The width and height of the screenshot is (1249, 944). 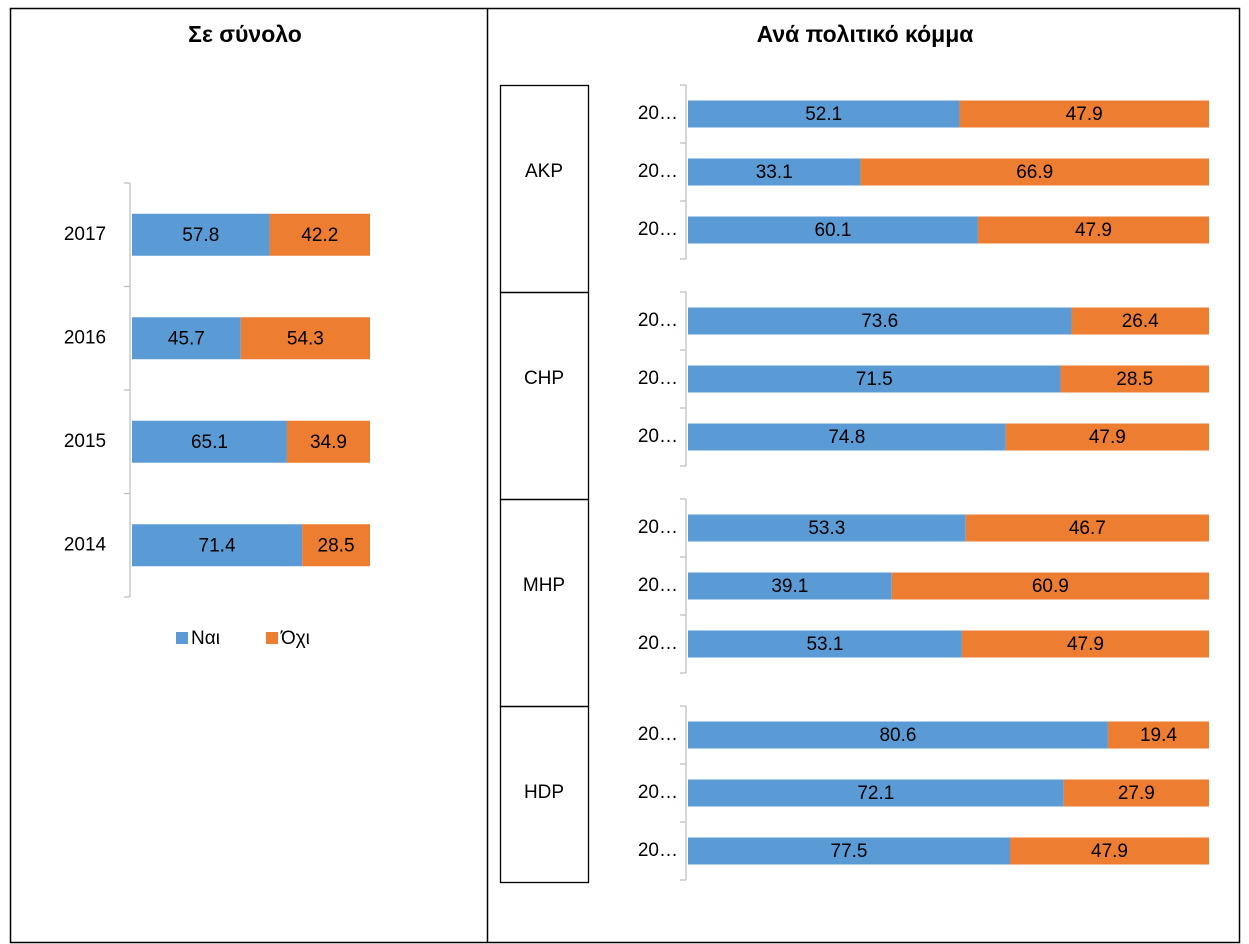 What do you see at coordinates (544, 378) in the screenshot?
I see `group-label: CHP` at bounding box center [544, 378].